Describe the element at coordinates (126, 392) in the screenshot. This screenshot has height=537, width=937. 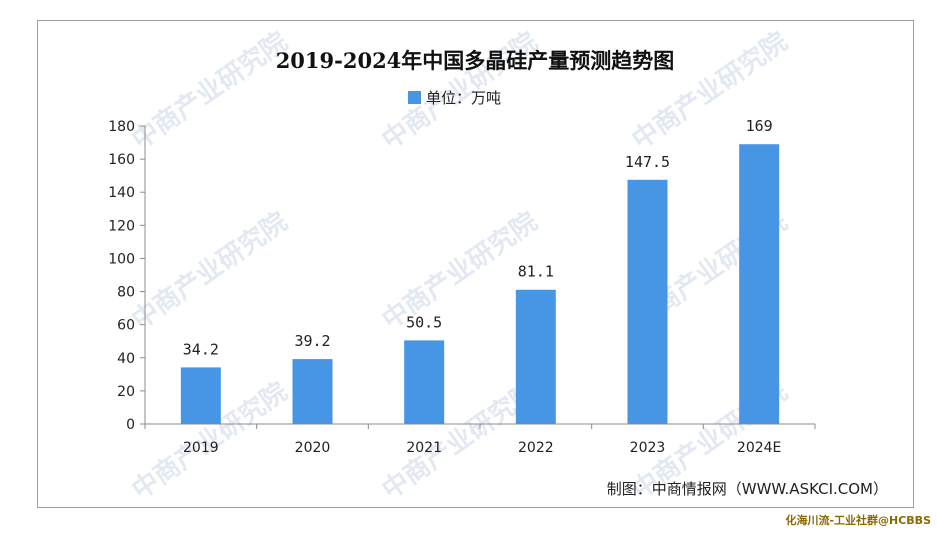
I see `y-tick-label: 20` at that location.